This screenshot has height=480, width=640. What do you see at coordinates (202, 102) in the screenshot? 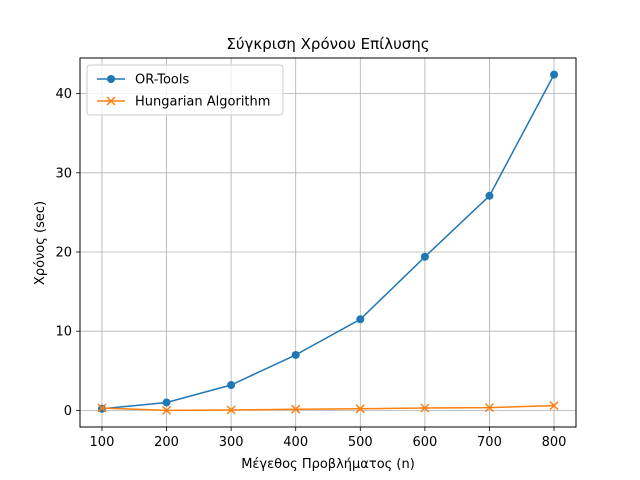
I see `legend-label-hungarian-algorithm: Hungarian Algorithm` at bounding box center [202, 102].